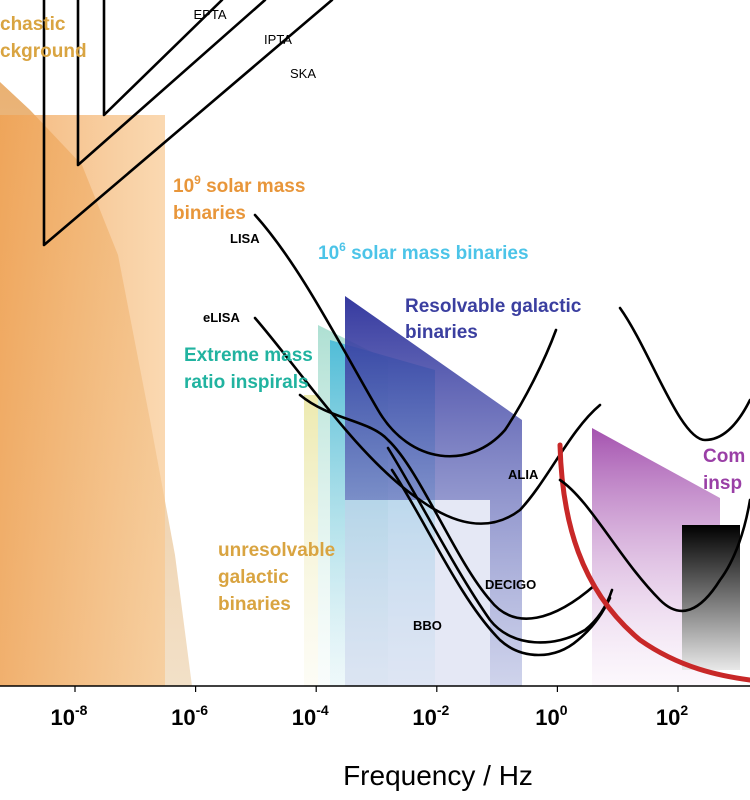 The height and width of the screenshot is (800, 750). Describe the element at coordinates (672, 716) in the screenshot. I see `x-tick-label: 10²` at that location.